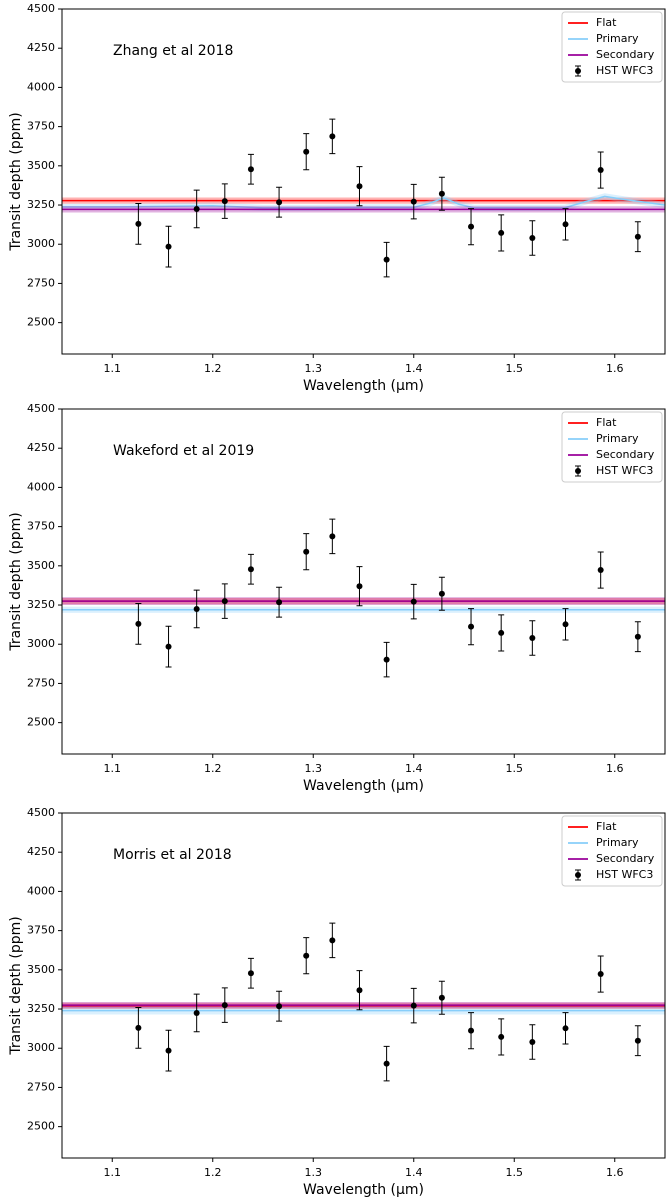  I want to click on annotation: Wakeford et al 2019, so click(183, 451).